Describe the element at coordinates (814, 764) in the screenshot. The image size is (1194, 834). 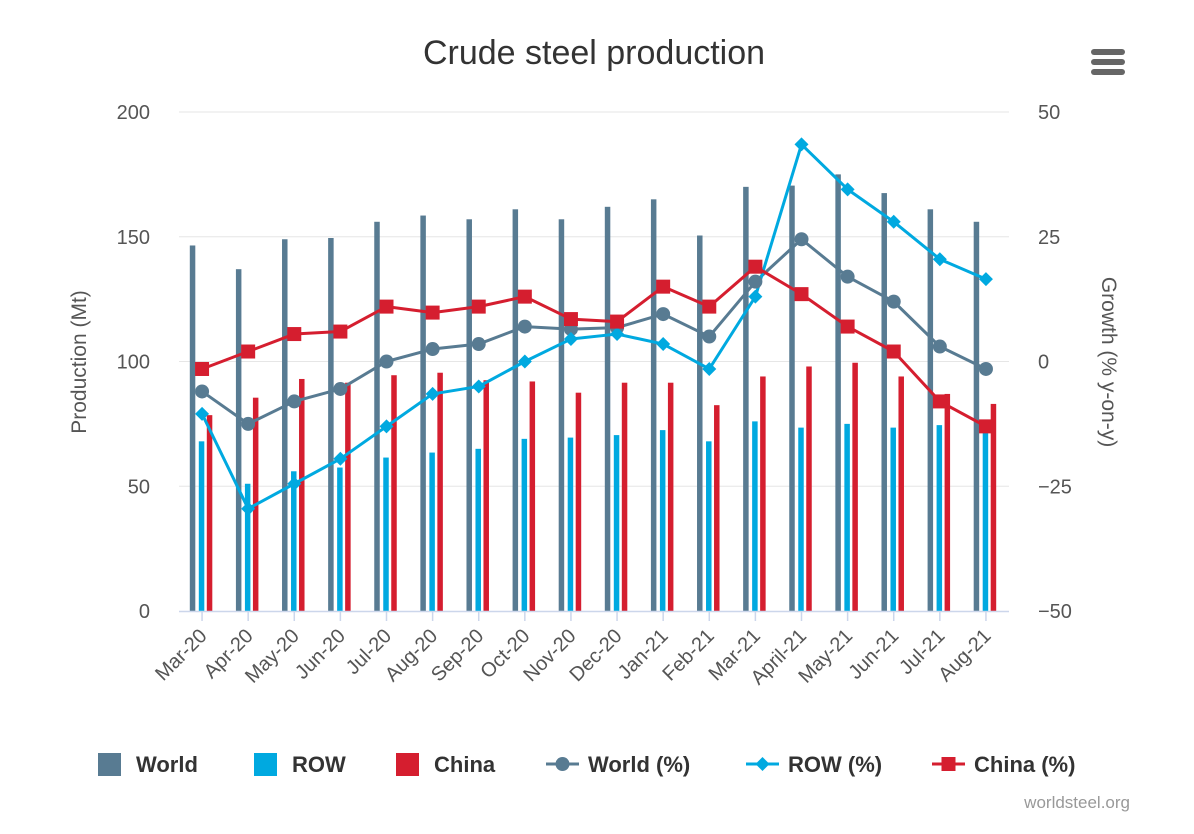
I see `legend-item: ROW (%)` at that location.